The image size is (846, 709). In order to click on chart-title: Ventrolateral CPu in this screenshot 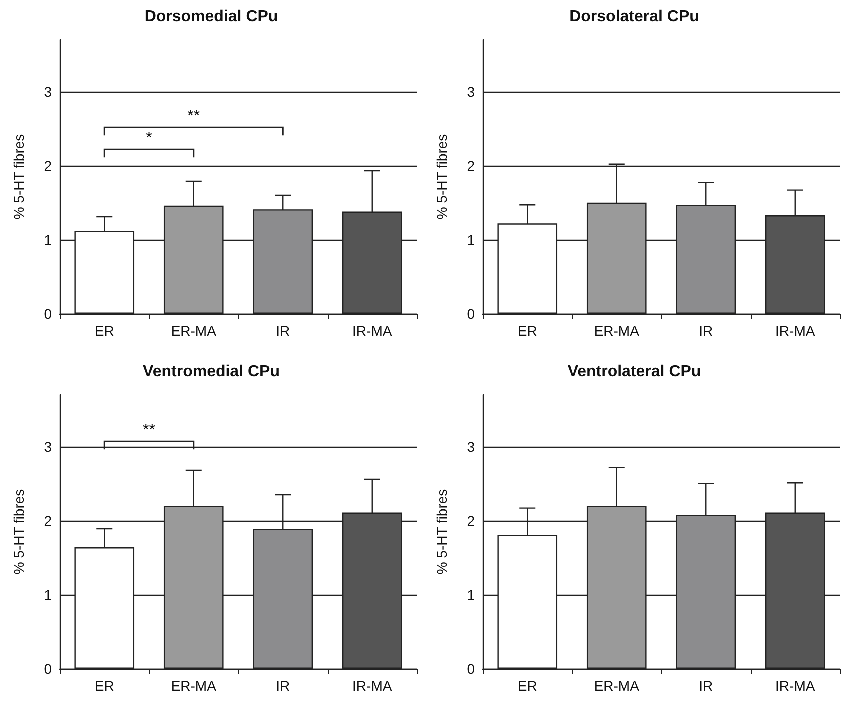, I will do `click(635, 371)`.